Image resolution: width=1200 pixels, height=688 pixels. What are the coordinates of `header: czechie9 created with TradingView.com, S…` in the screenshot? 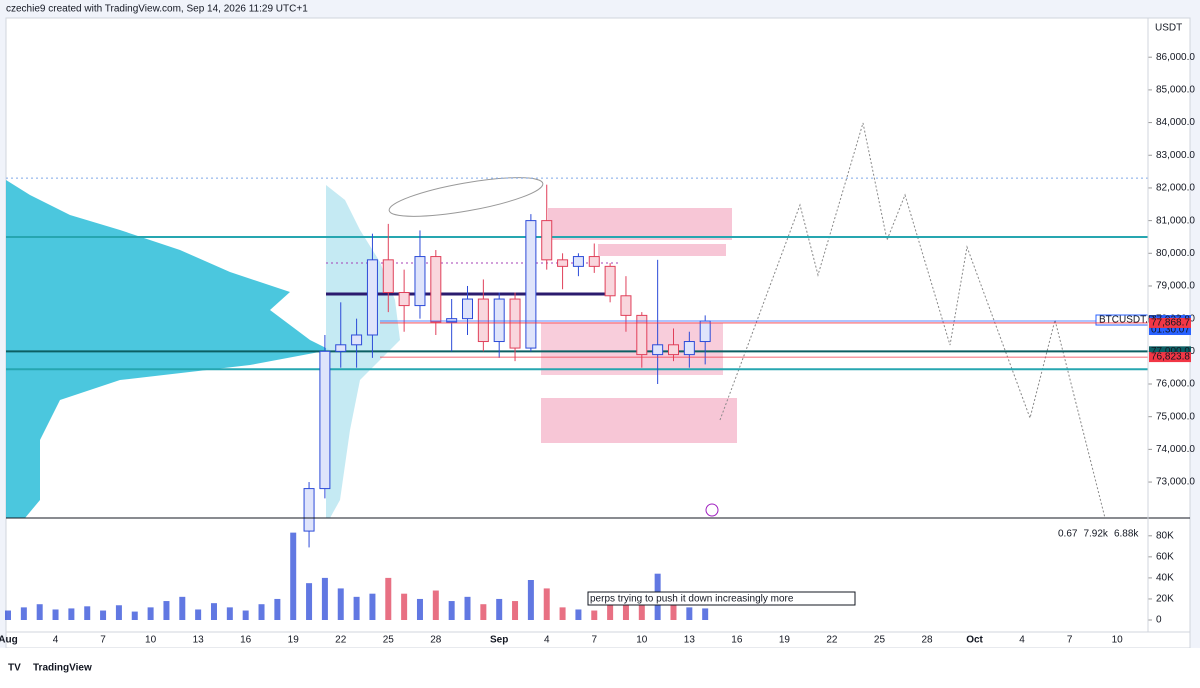 It's located at (157, 9).